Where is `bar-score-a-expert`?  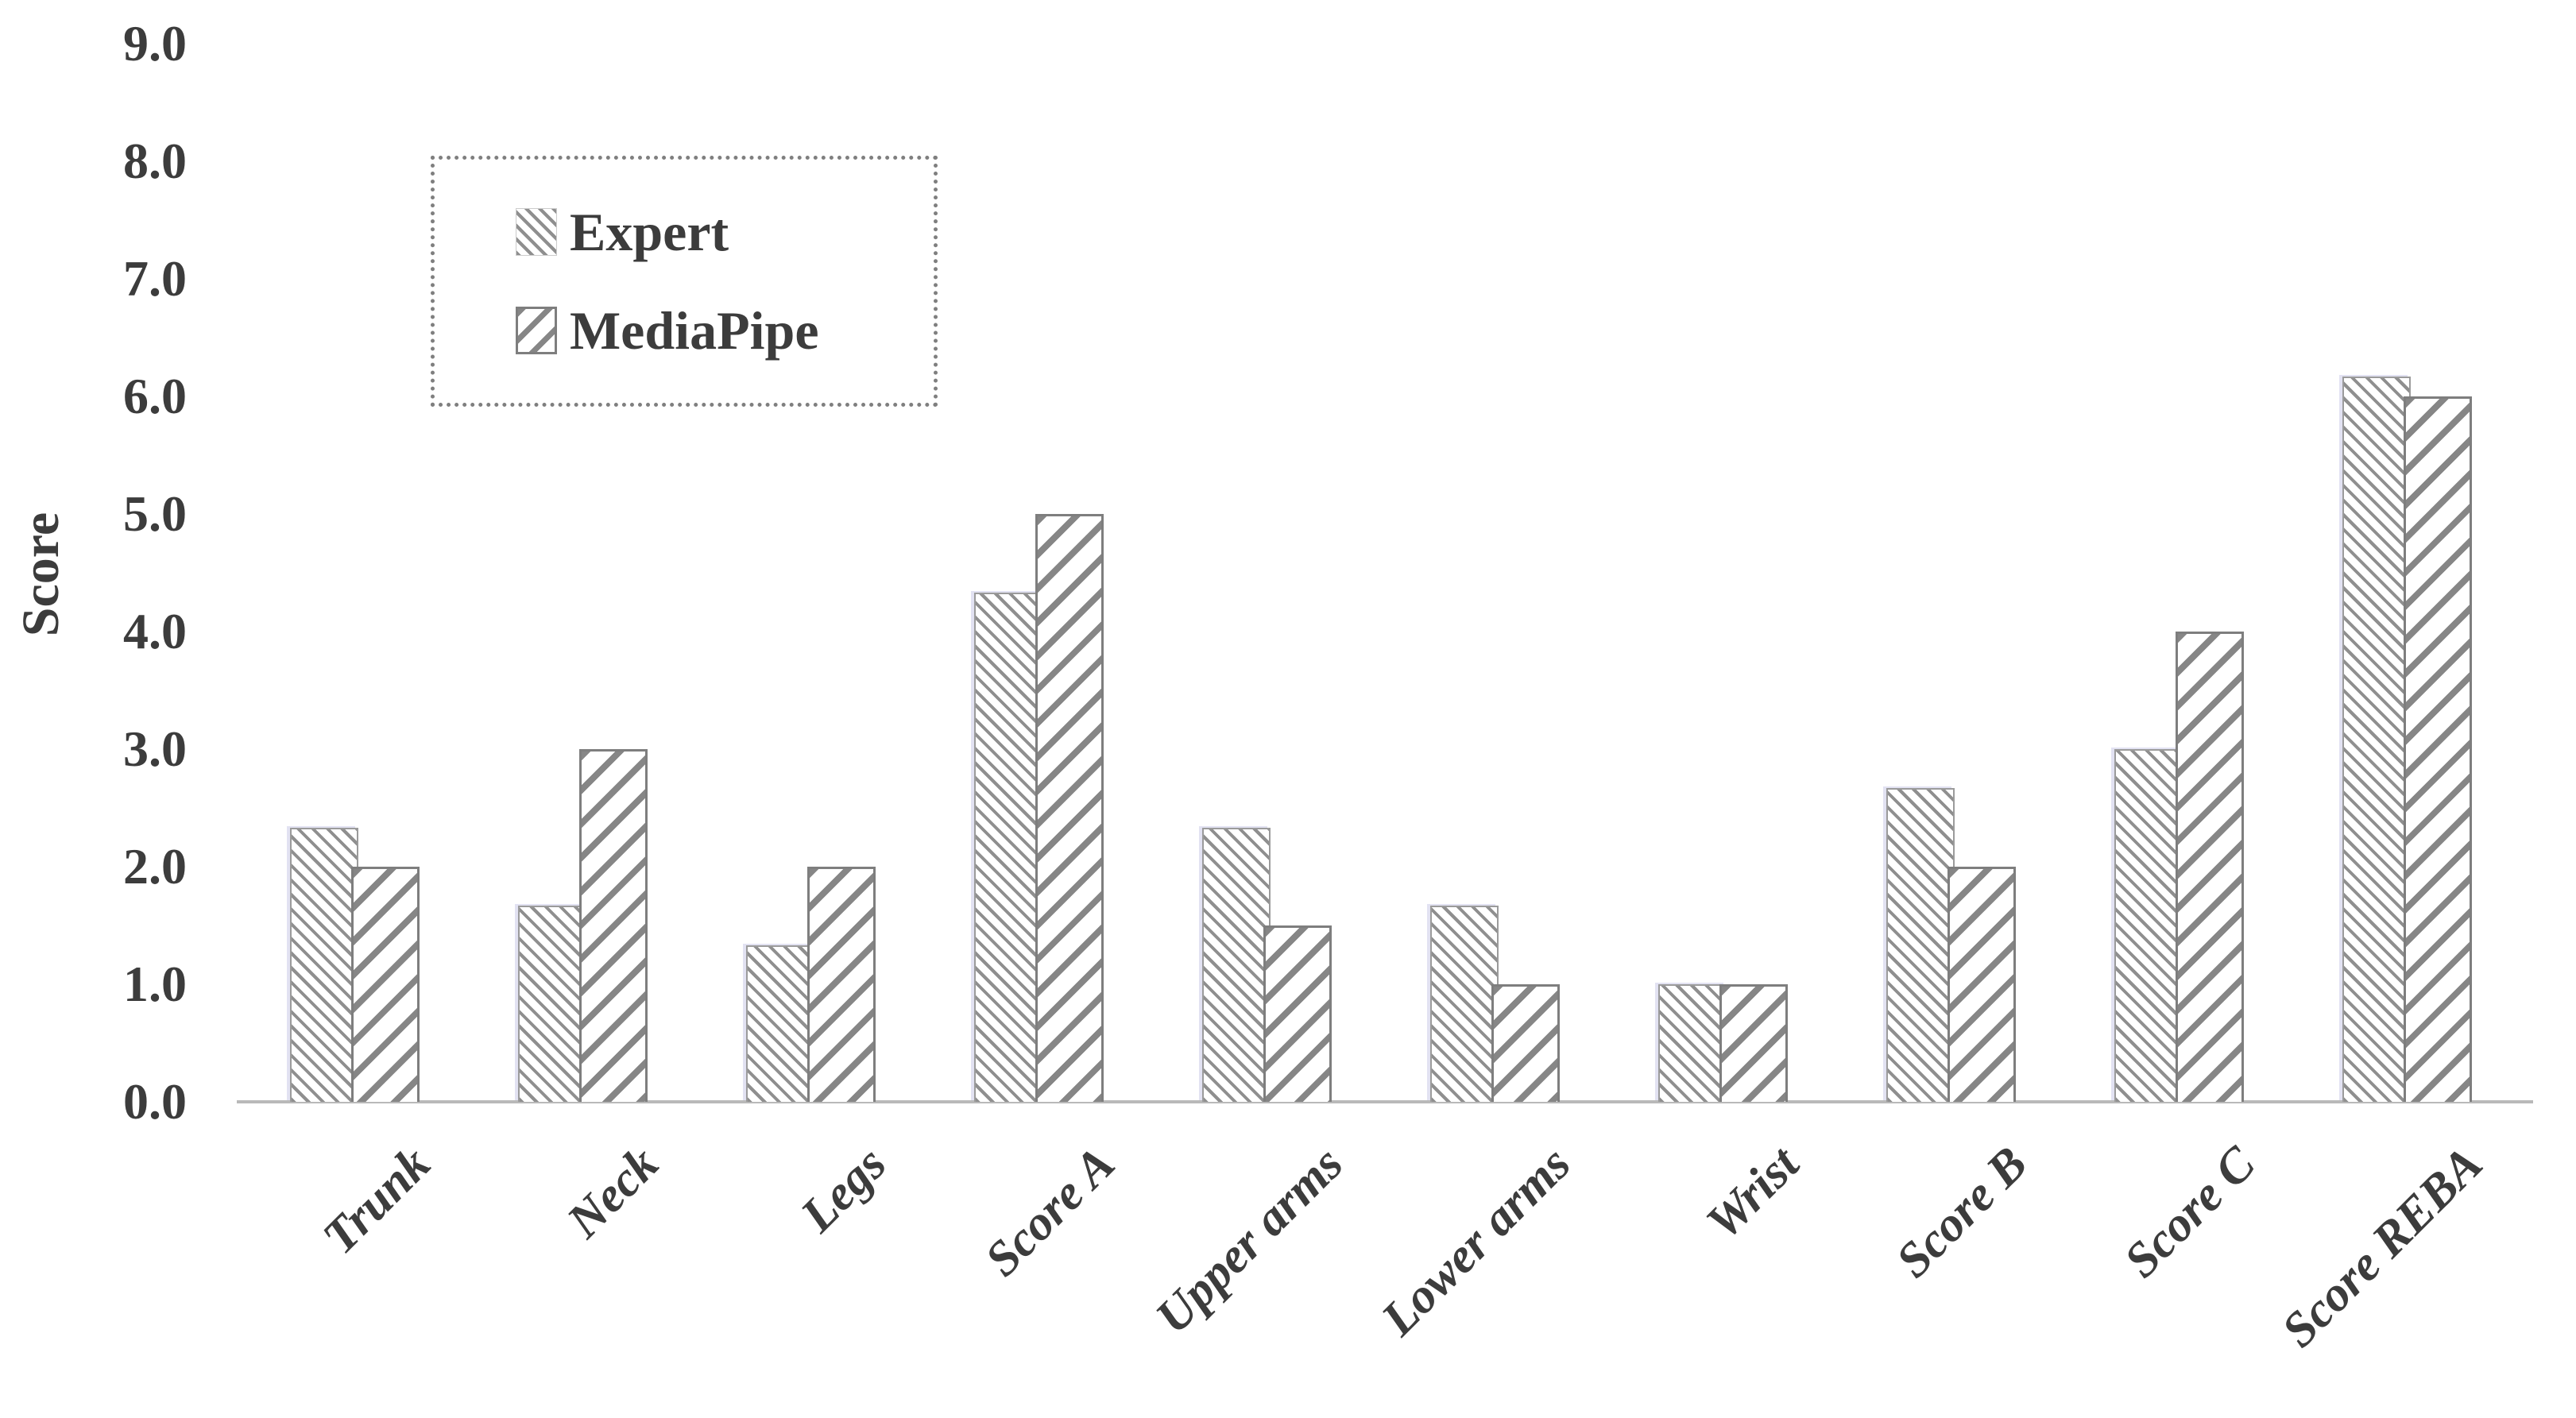 bar-score-a-expert is located at coordinates (1008, 847).